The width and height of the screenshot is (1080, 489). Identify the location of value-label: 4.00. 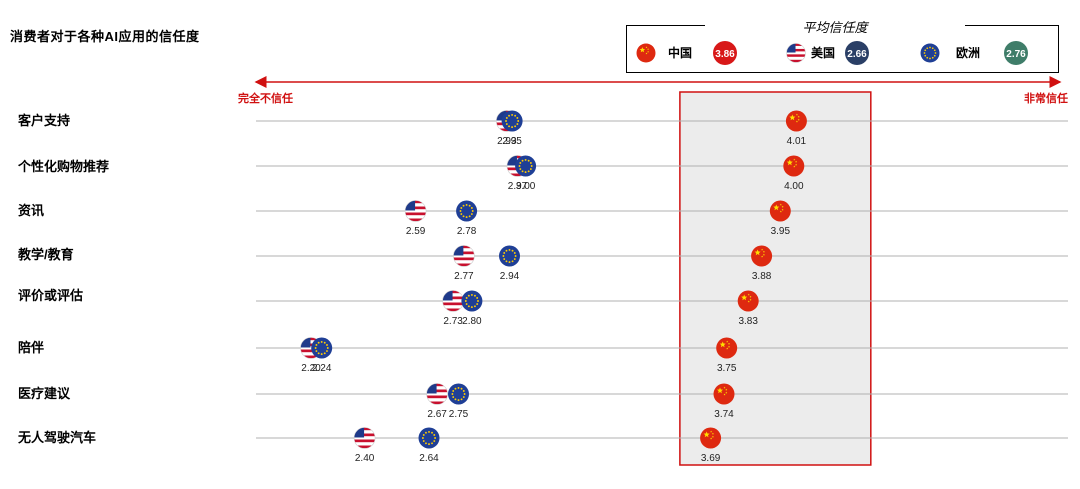
(794, 186).